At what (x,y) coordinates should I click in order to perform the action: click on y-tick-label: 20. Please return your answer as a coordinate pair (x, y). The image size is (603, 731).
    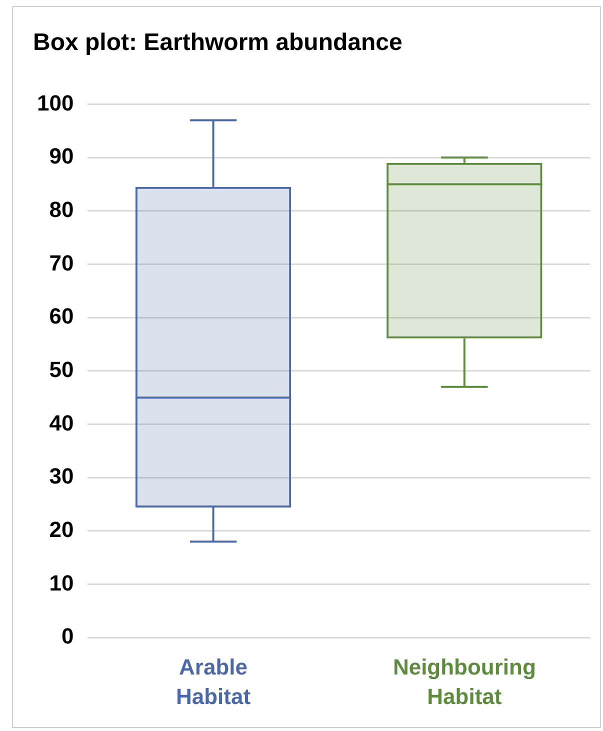
    Looking at the image, I should click on (61, 529).